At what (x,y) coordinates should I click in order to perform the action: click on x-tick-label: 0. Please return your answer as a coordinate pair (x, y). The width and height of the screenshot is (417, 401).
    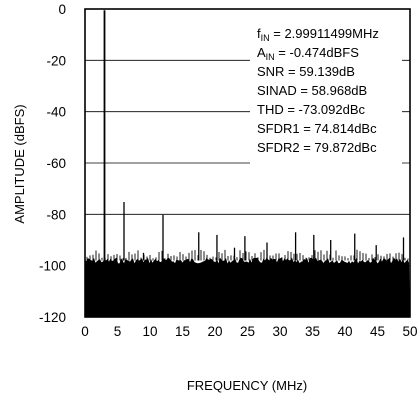
    Looking at the image, I should click on (85, 331).